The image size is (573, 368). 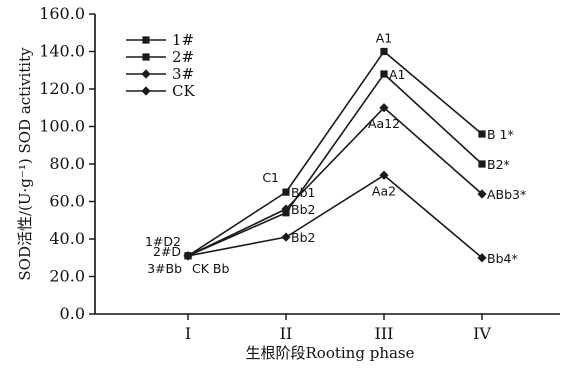 What do you see at coordinates (67, 276) in the screenshot?
I see `y-tick-label: 20.0` at bounding box center [67, 276].